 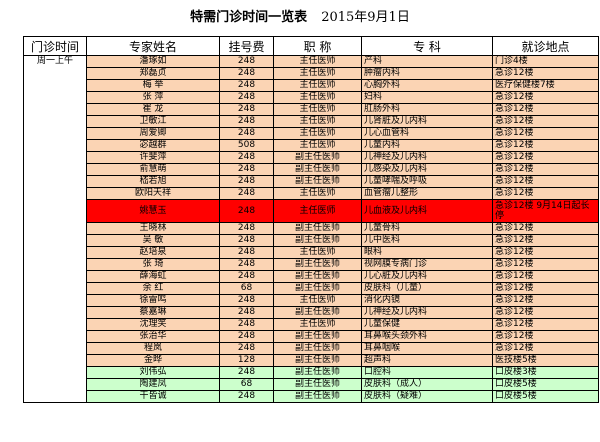 I want to click on table-row: 干皆诚 248 副主任医师 皮肤科（疑难） 口皮楼5楼, so click(x=311, y=396).